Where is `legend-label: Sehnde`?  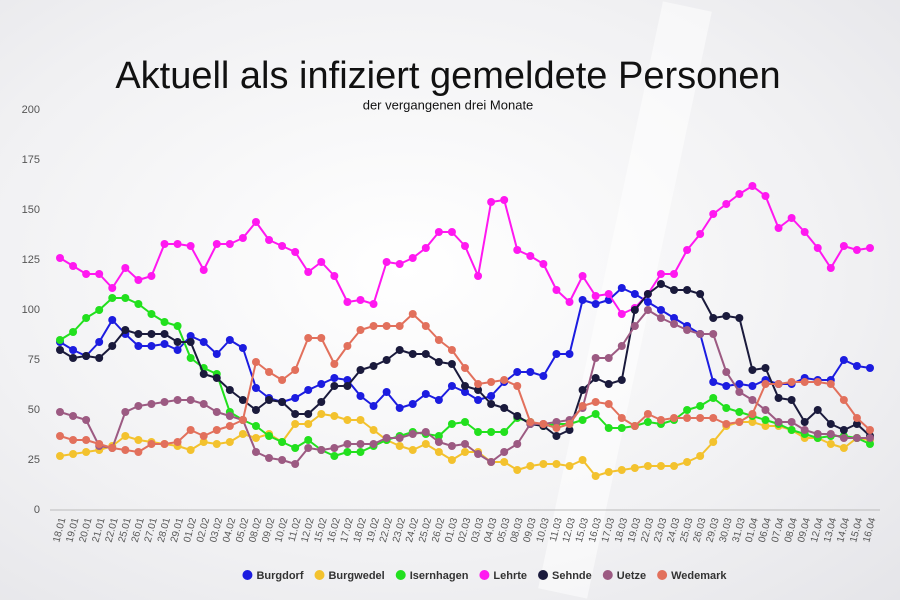 legend-label: Sehnde is located at coordinates (572, 576).